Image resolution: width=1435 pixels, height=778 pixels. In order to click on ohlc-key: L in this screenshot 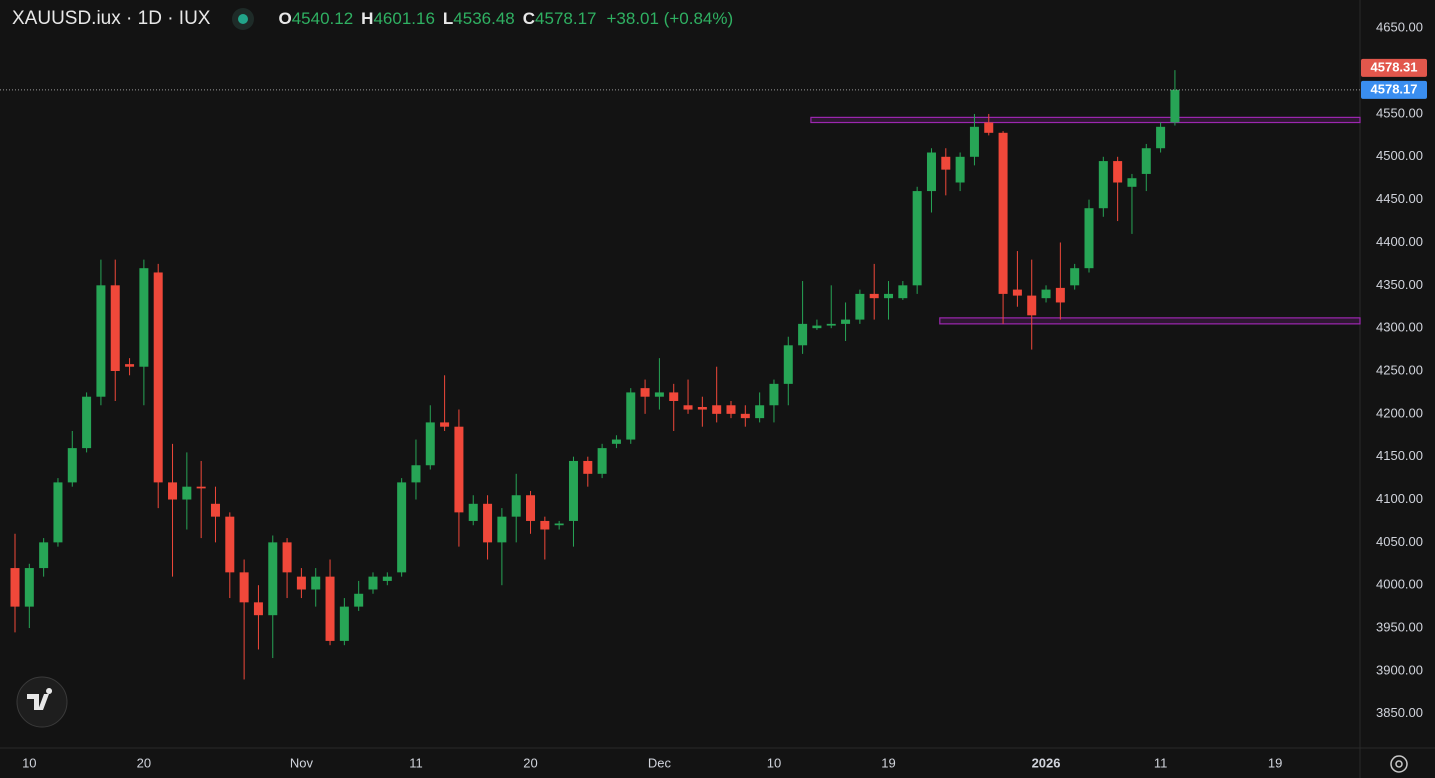, I will do `click(448, 18)`.